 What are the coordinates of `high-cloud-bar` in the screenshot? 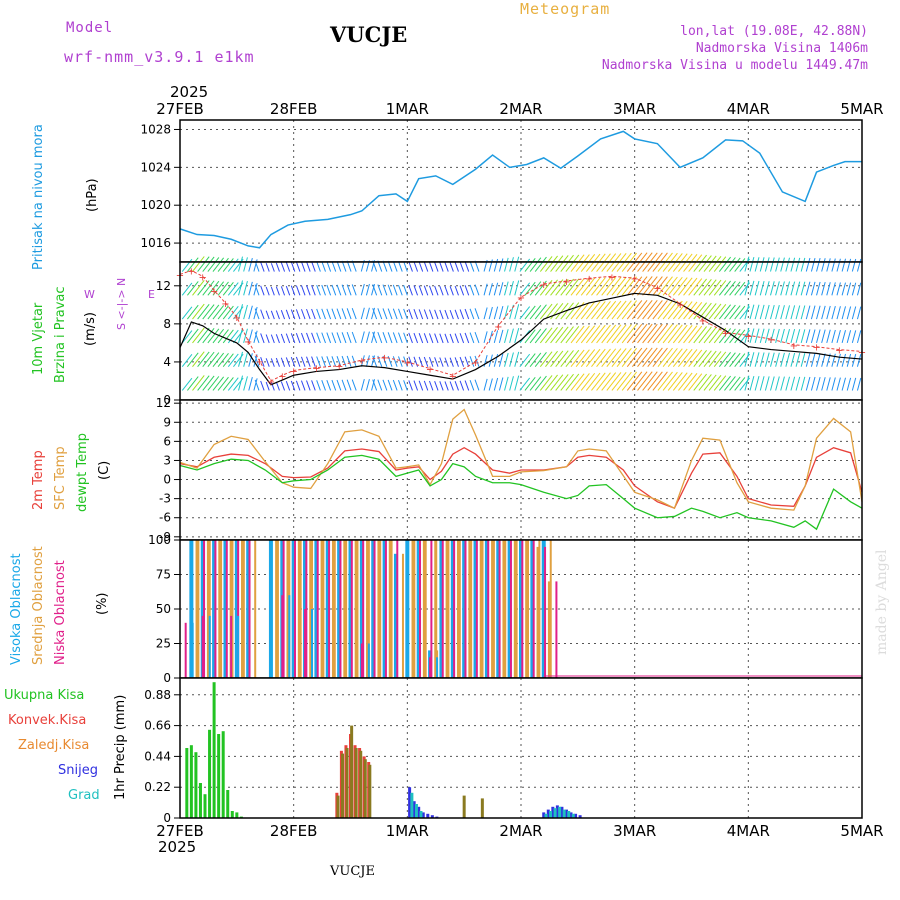 It's located at (293, 609).